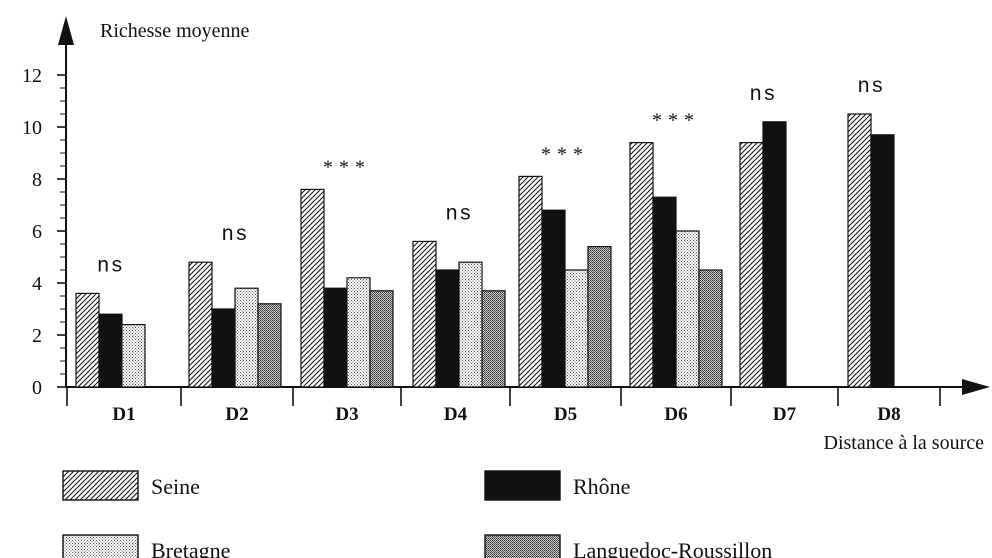 The image size is (992, 558). Describe the element at coordinates (358, 332) in the screenshot. I see `bar-bretagne-d3` at that location.